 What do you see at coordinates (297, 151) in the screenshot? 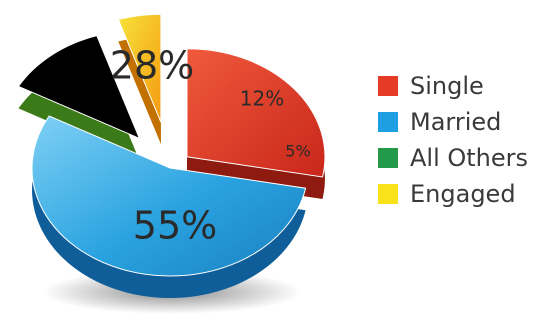
I see `slice-label-engaged: 5%` at bounding box center [297, 151].